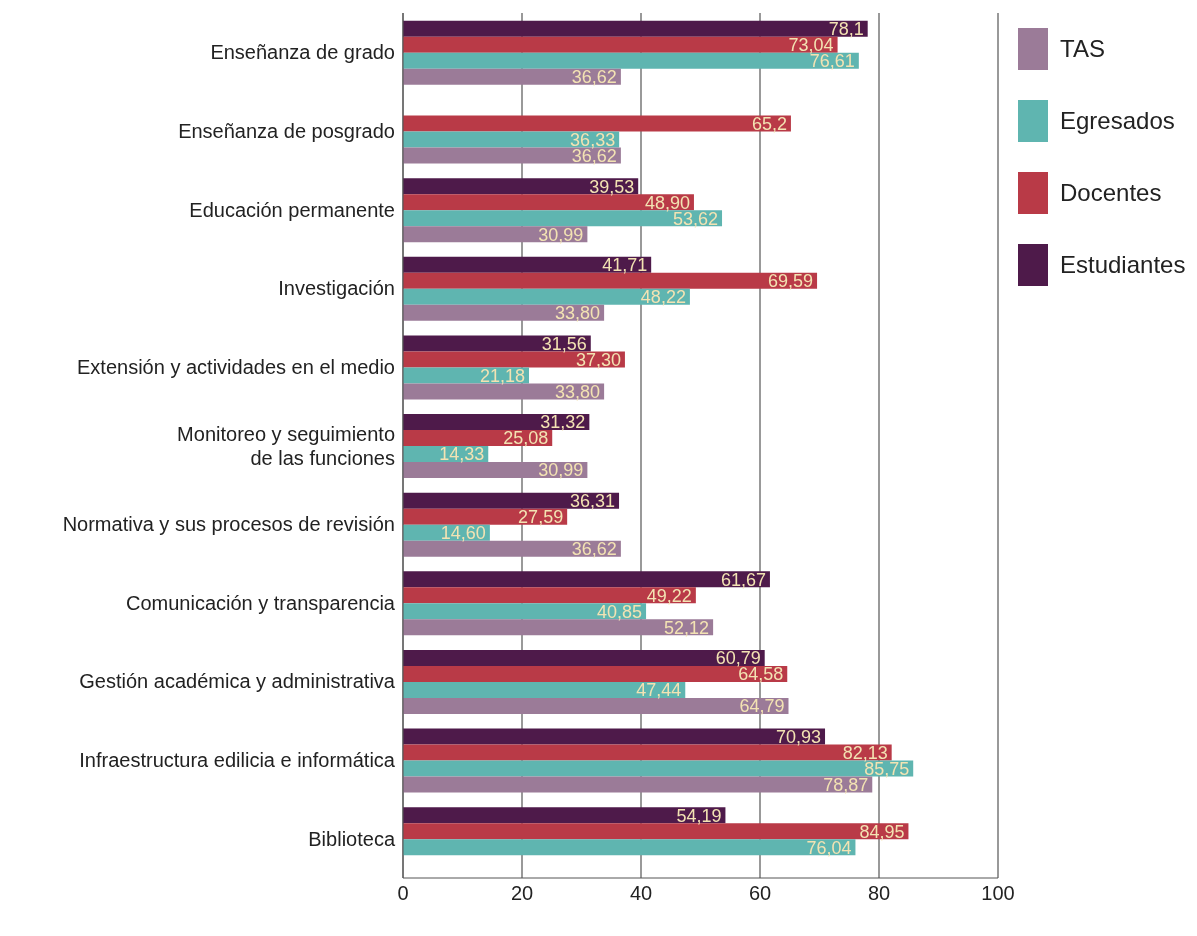 Image resolution: width=1197 pixels, height=936 pixels. Describe the element at coordinates (286, 130) in the screenshot. I see `y-tick-label: Enseñanza de posgrado` at that location.